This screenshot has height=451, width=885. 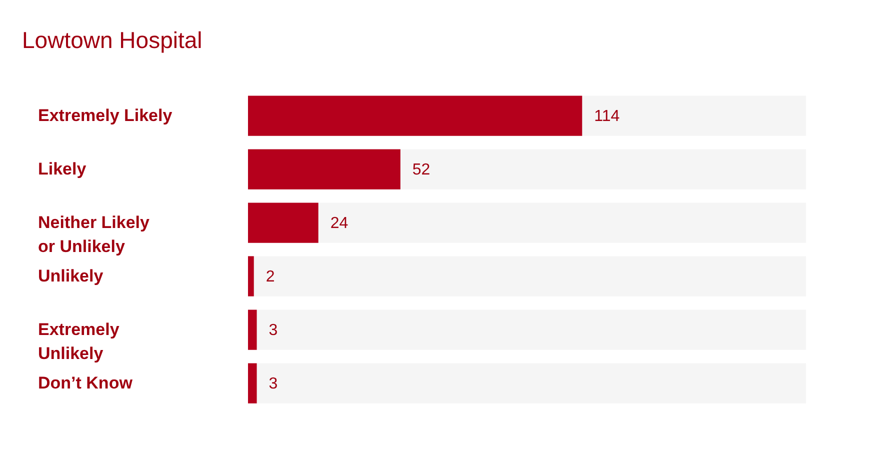 I want to click on data-label: 2, so click(x=270, y=277).